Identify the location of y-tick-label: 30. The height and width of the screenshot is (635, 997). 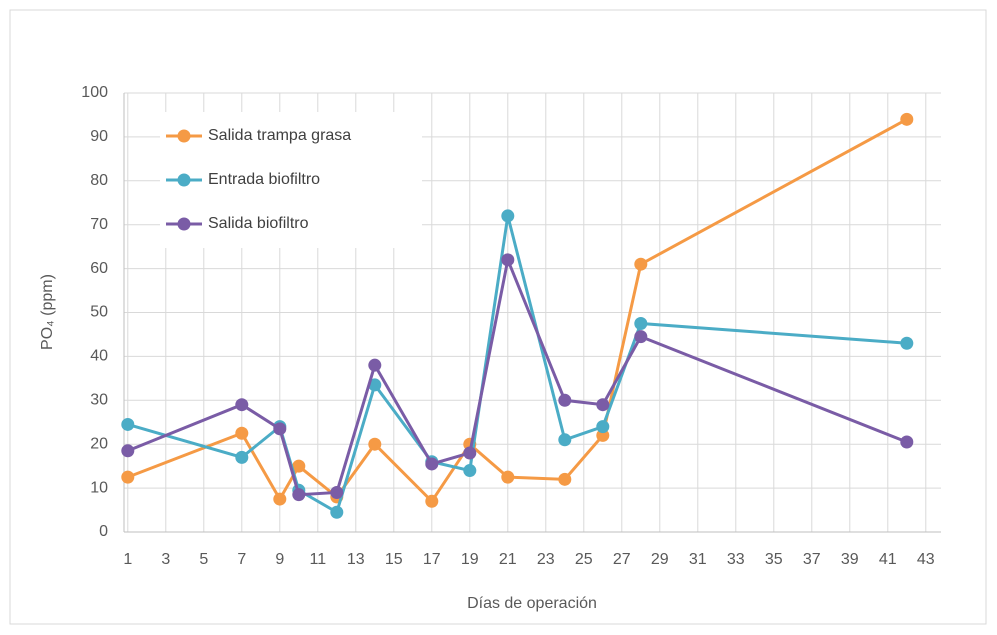
(99, 400).